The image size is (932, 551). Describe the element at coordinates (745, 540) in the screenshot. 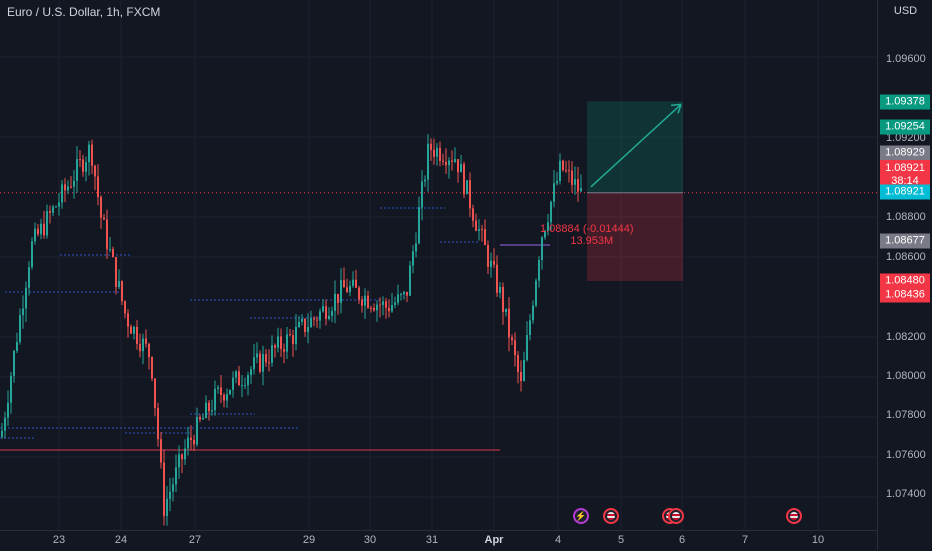

I see `time-tick: 7` at that location.